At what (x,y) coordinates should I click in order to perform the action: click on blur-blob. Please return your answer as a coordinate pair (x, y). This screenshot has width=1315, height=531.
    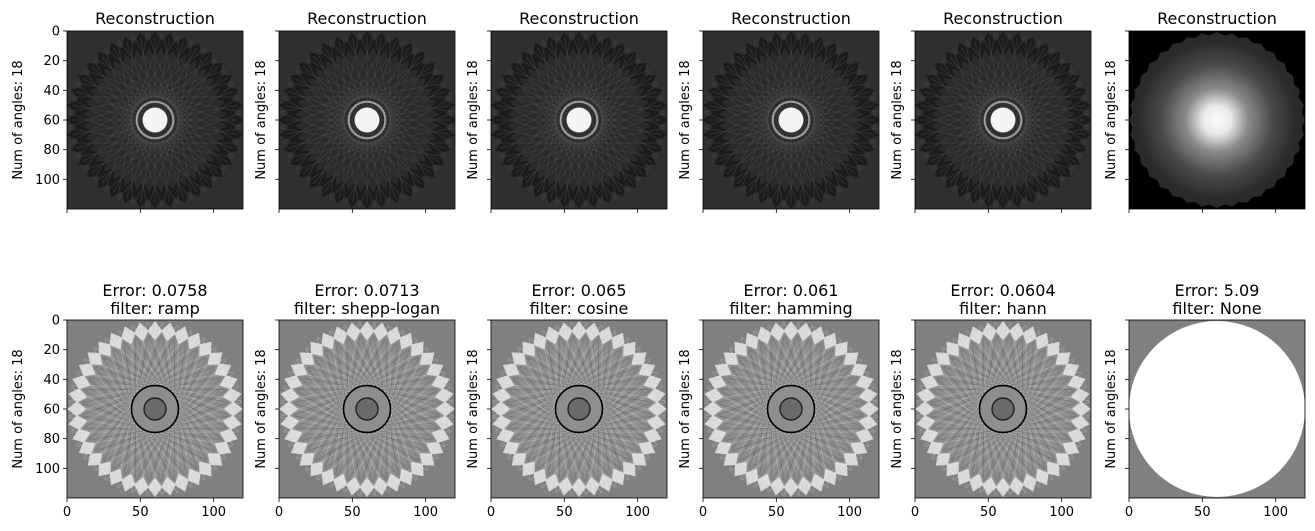
    Looking at the image, I should click on (1217, 120).